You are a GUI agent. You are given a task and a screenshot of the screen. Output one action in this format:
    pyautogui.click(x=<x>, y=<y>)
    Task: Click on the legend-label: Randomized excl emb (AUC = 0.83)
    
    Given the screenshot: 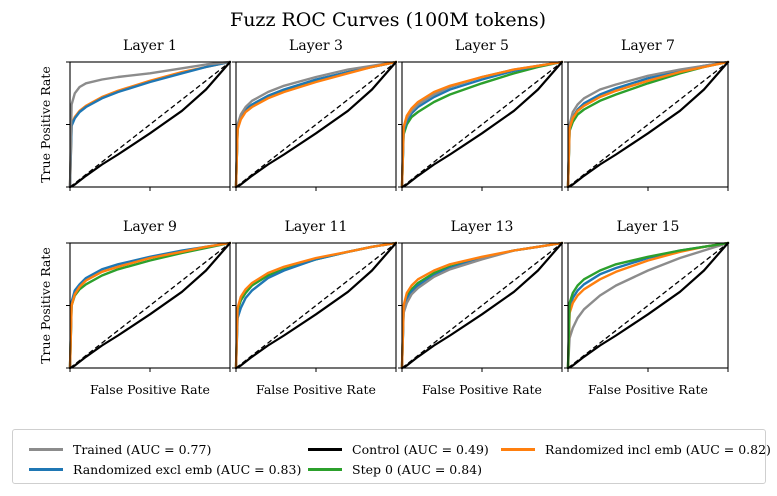 What is the action you would take?
    pyautogui.click(x=187, y=469)
    